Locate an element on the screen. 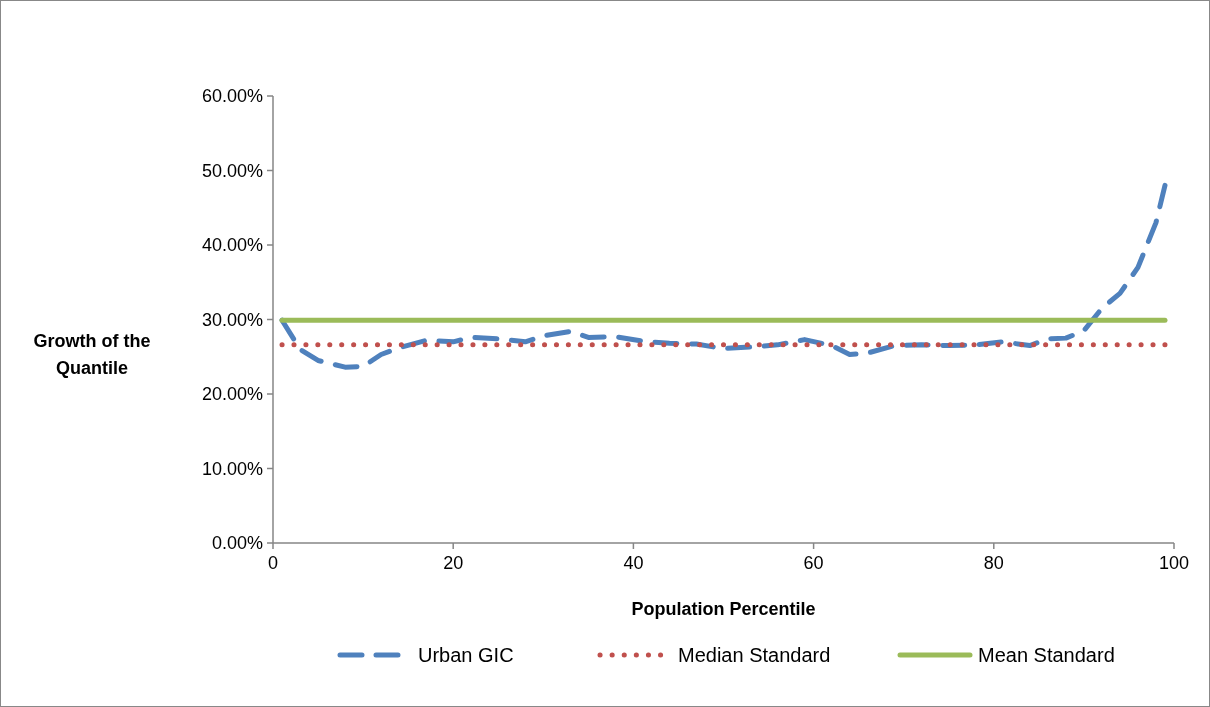 The height and width of the screenshot is (707, 1210). legend-label: Median Standard is located at coordinates (754, 655).